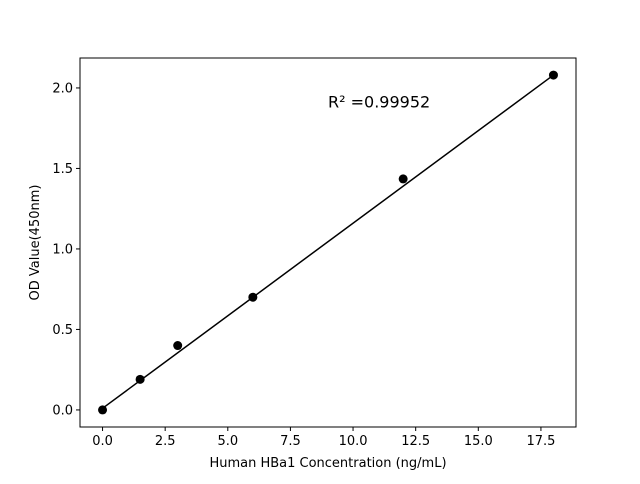  I want to click on y-tick-label: 1.0, so click(62, 249).